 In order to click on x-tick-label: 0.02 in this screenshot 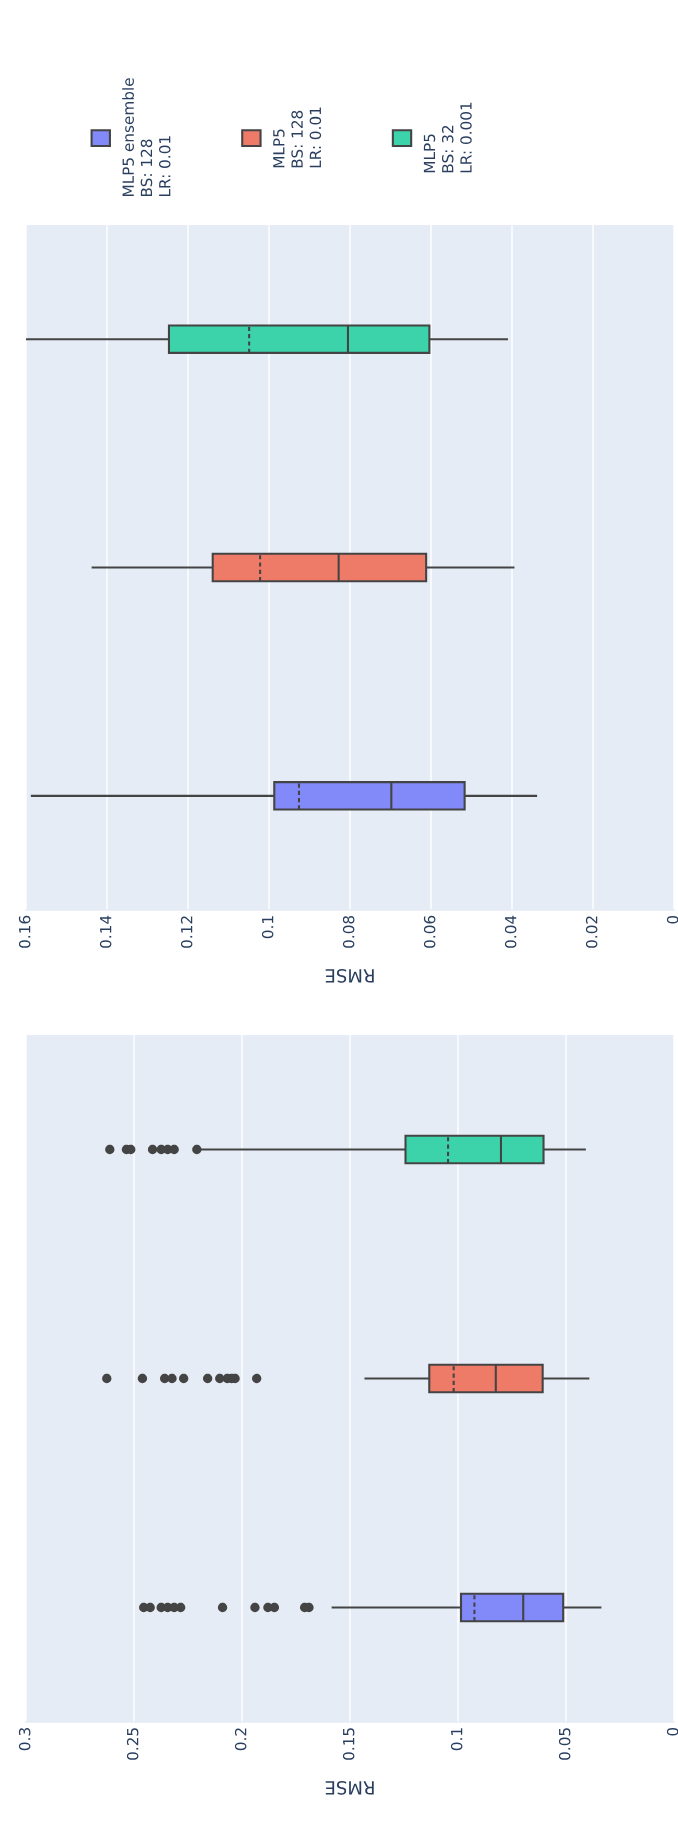, I will do `click(591, 932)`.